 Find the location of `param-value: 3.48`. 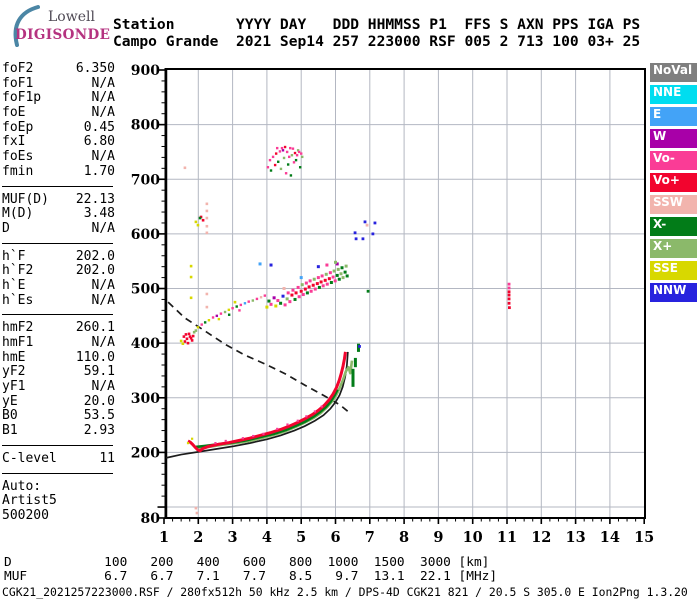

param-value: 3.48 is located at coordinates (99, 214).